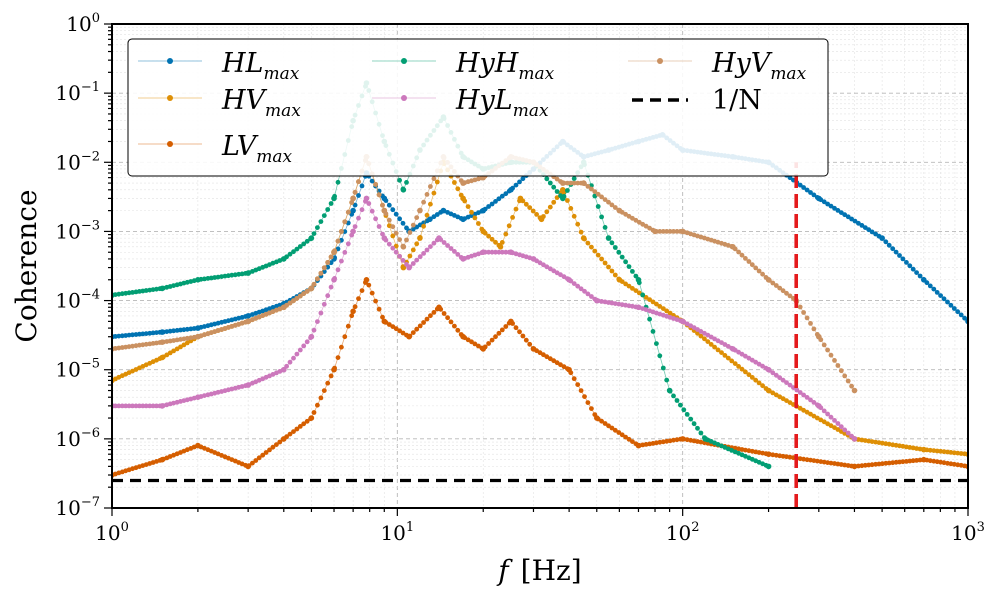 This screenshot has height=600, width=1000. Describe the element at coordinates (26, 265) in the screenshot. I see `y-axis-title: Coherence` at that location.